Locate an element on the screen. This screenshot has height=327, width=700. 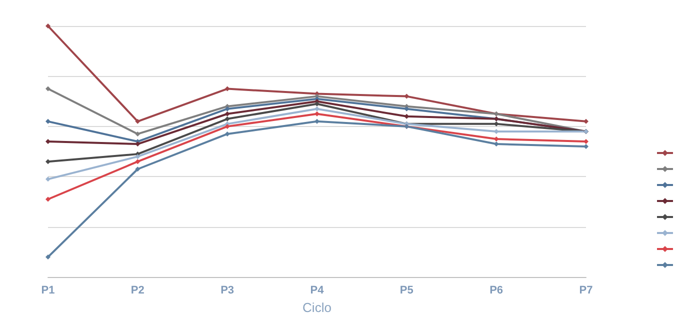
x-tick-label: P1 is located at coordinates (48, 290).